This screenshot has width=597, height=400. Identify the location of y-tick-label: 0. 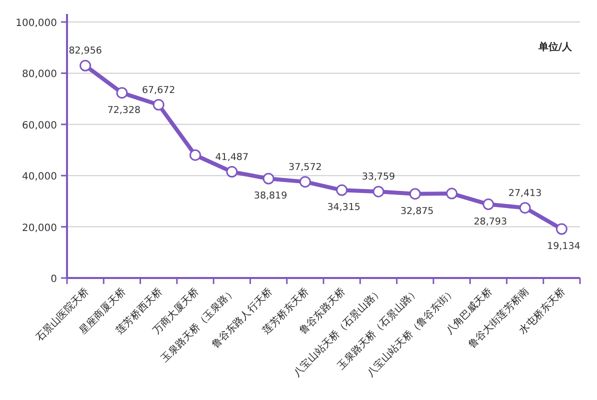
(53, 279).